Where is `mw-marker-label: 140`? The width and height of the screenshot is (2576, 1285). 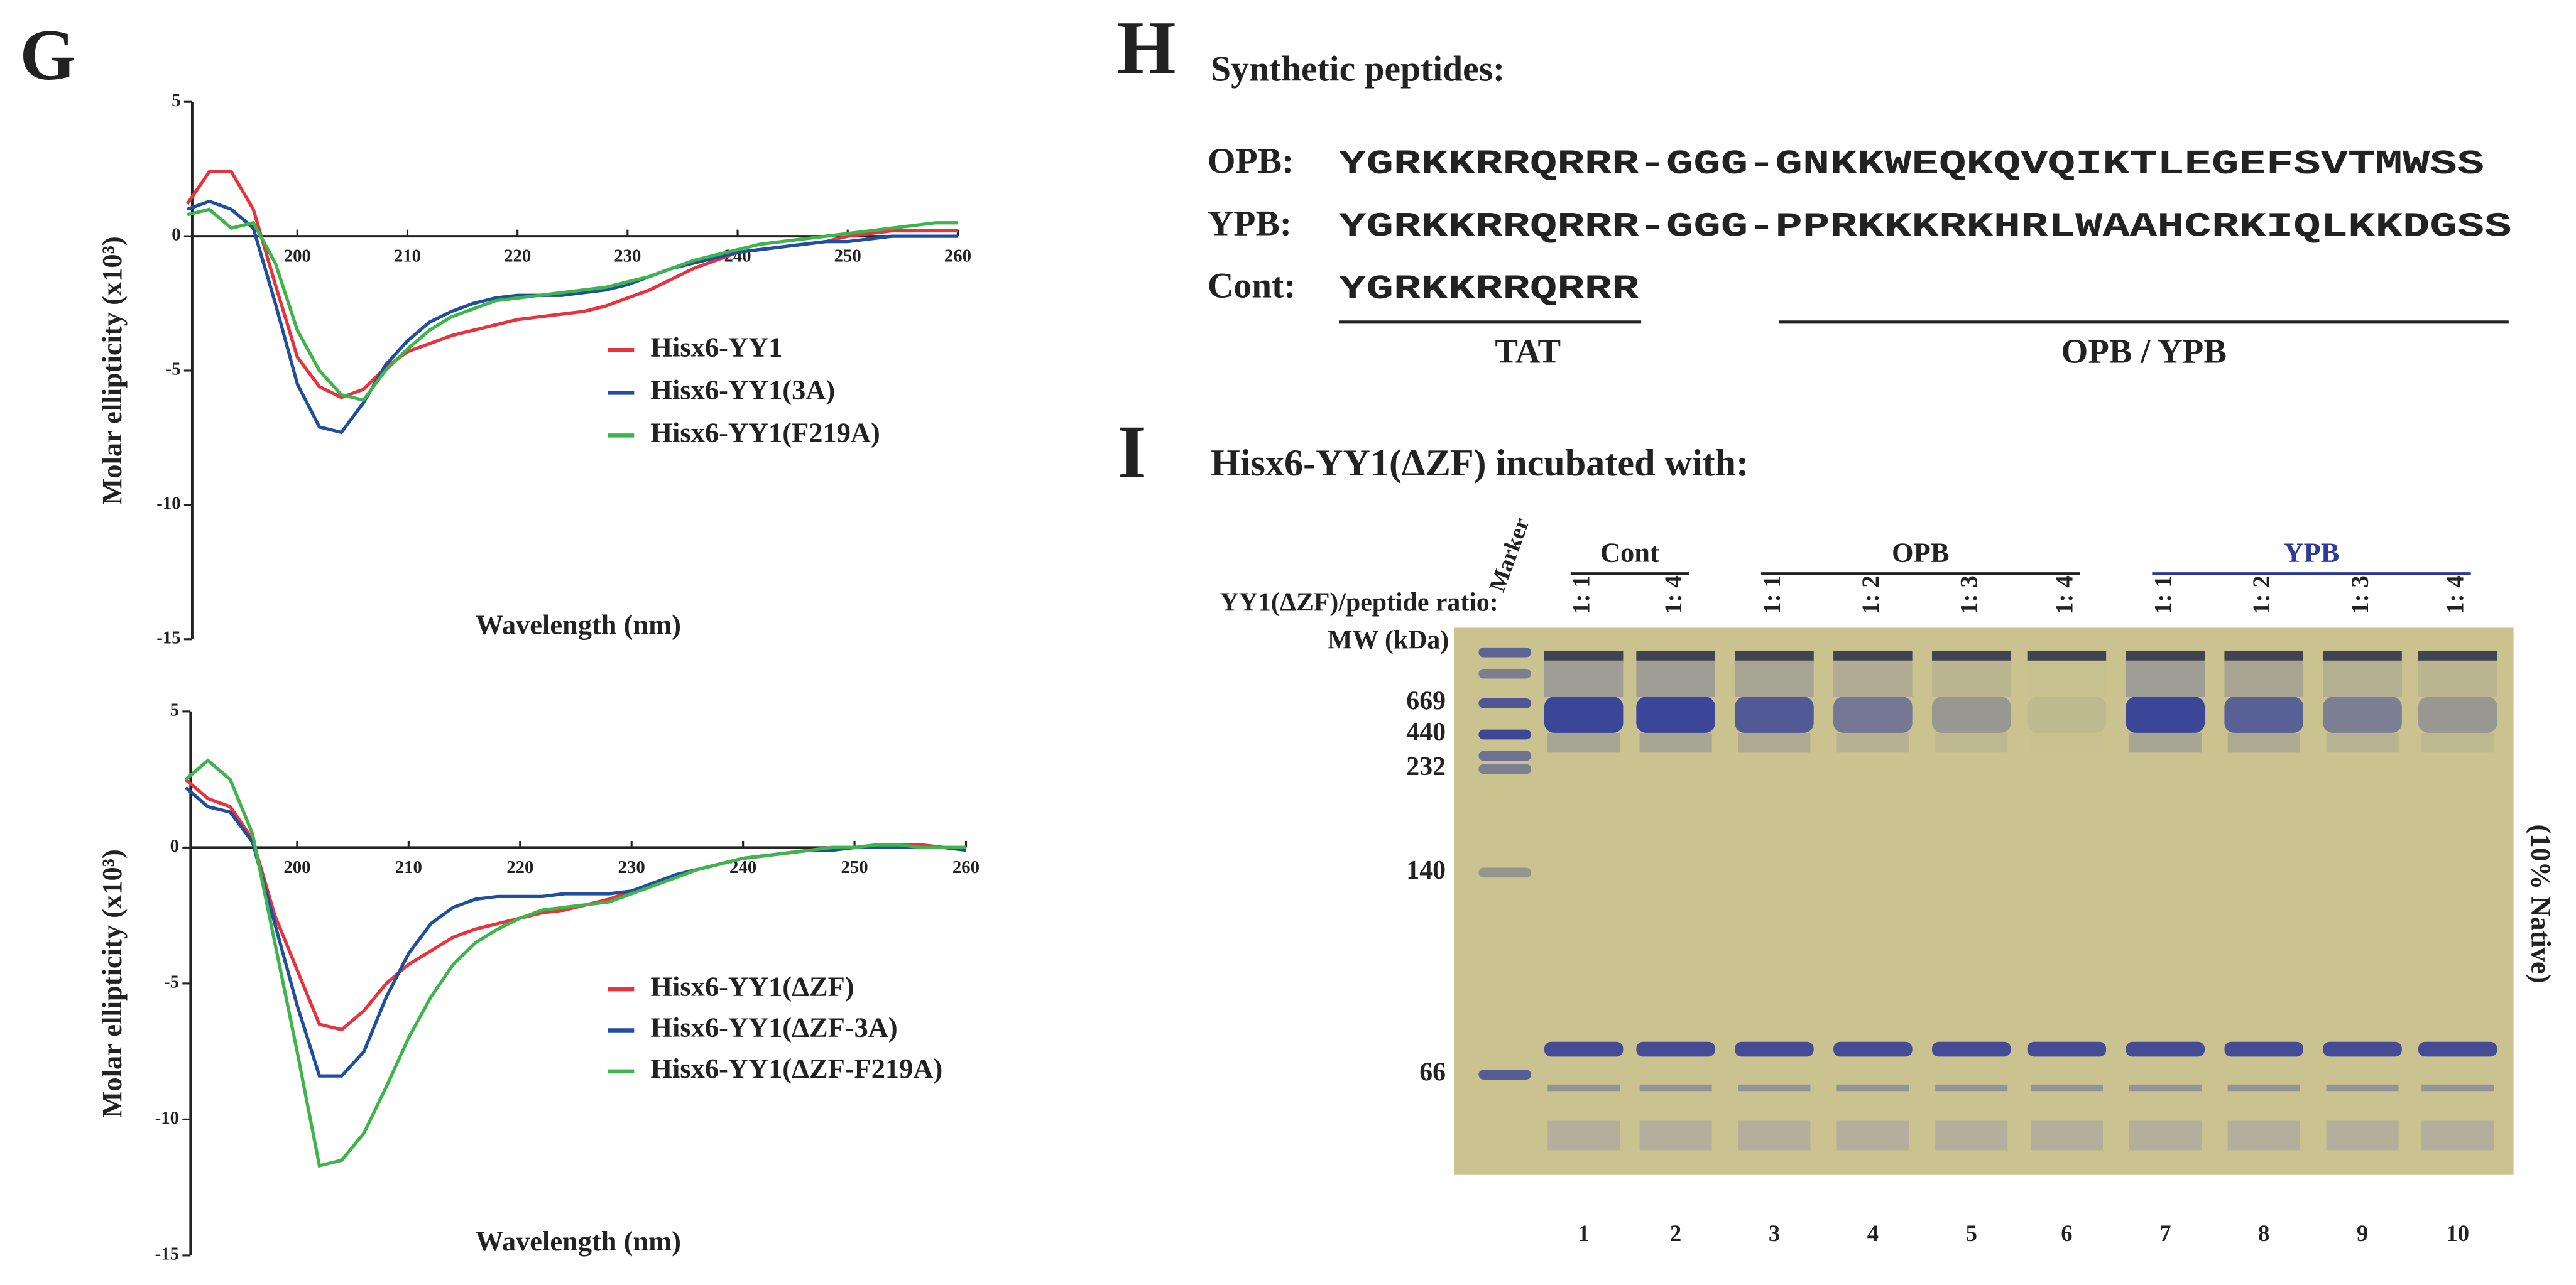
mw-marker-label: 140 is located at coordinates (1426, 870).